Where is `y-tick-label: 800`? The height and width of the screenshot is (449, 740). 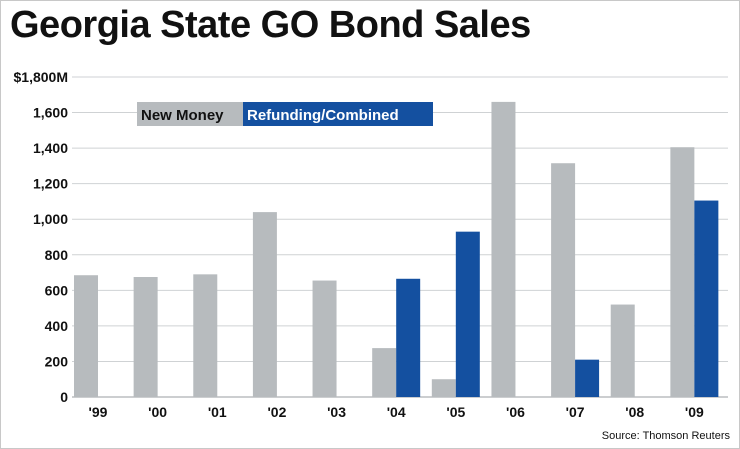 y-tick-label: 800 is located at coordinates (57, 255).